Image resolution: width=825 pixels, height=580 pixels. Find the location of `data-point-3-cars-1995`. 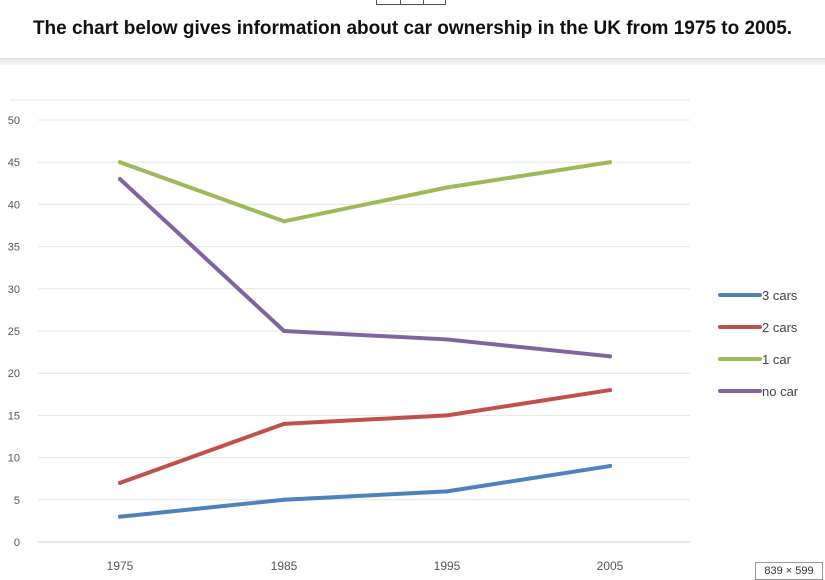

data-point-3-cars-1995 is located at coordinates (447, 491).